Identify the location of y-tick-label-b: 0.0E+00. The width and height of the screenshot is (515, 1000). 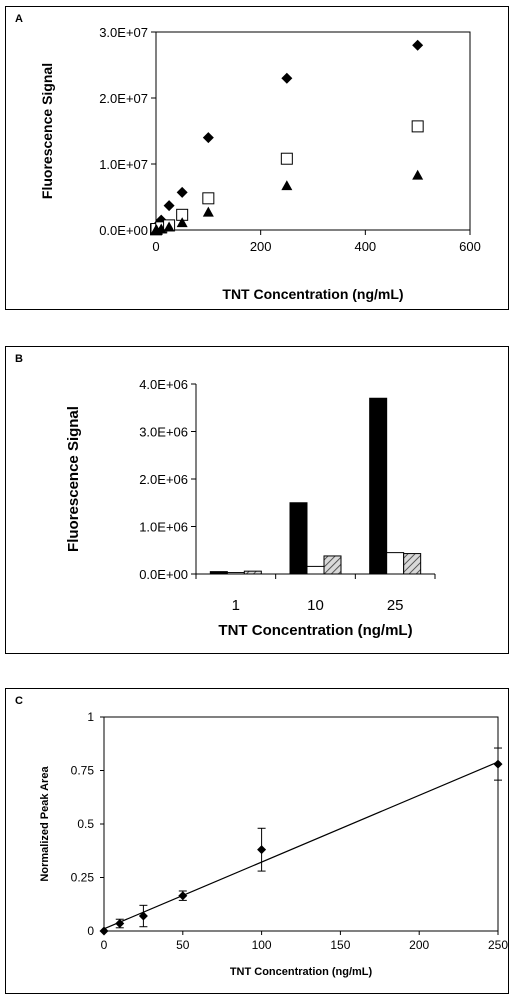
(163, 574).